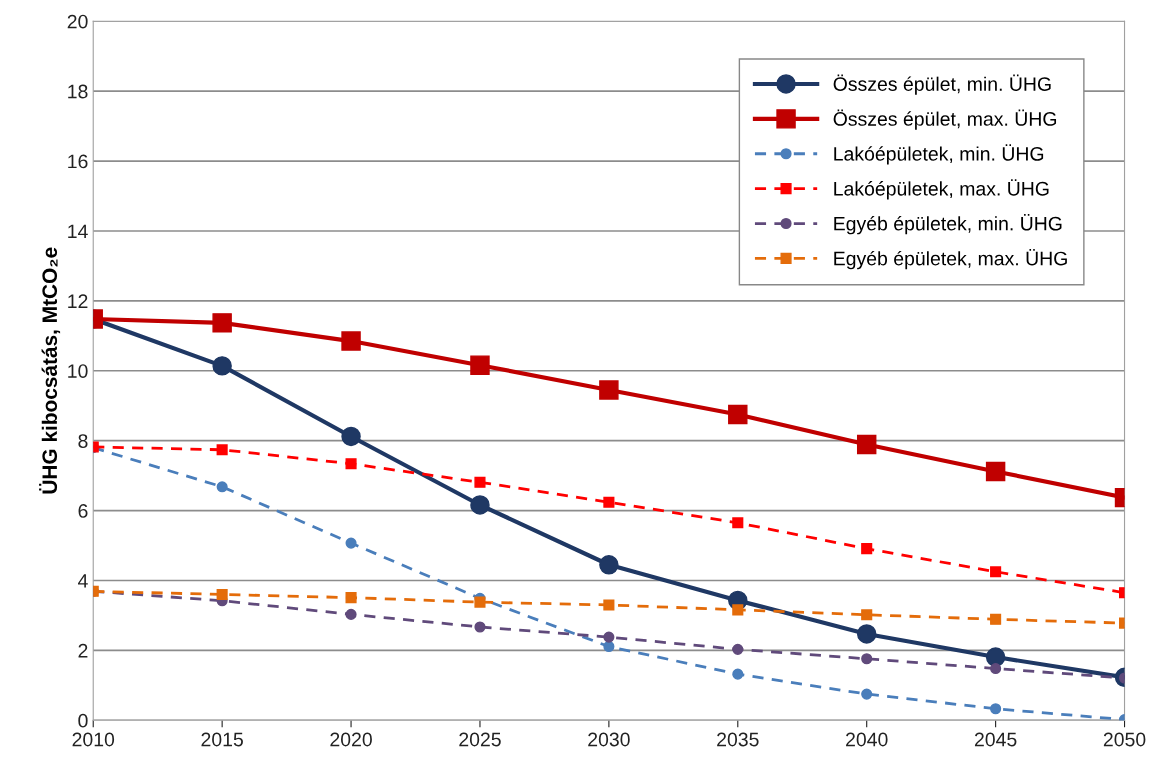 This screenshot has width=1151, height=759. I want to click on x-tick-label: 2035, so click(738, 739).